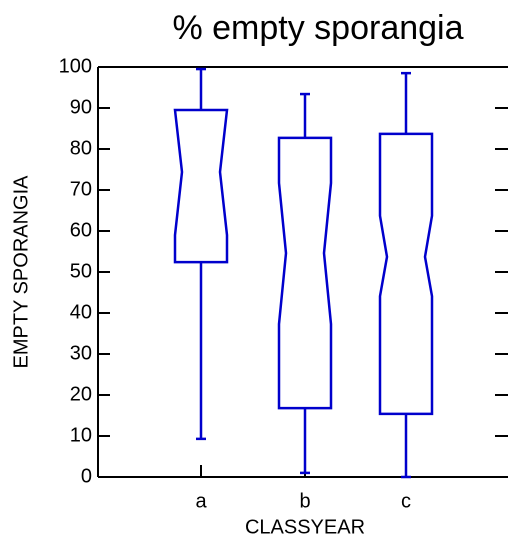 The height and width of the screenshot is (542, 508). What do you see at coordinates (81, 394) in the screenshot?
I see `y-tick-label: 20` at bounding box center [81, 394].